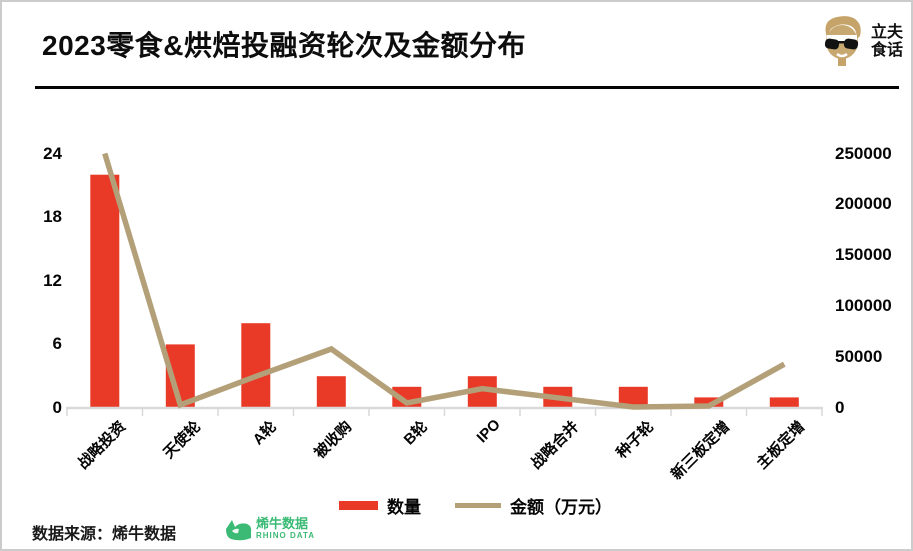 The height and width of the screenshot is (551, 913). Describe the element at coordinates (863, 204) in the screenshot. I see `right-axis-tick-label: 200000` at that location.